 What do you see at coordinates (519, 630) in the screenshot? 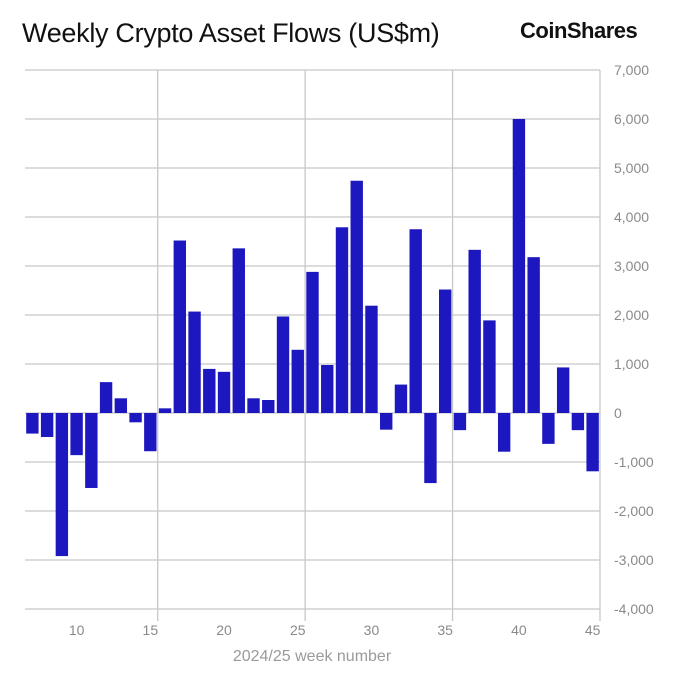
I see `x-tick-label: 40` at bounding box center [519, 630].